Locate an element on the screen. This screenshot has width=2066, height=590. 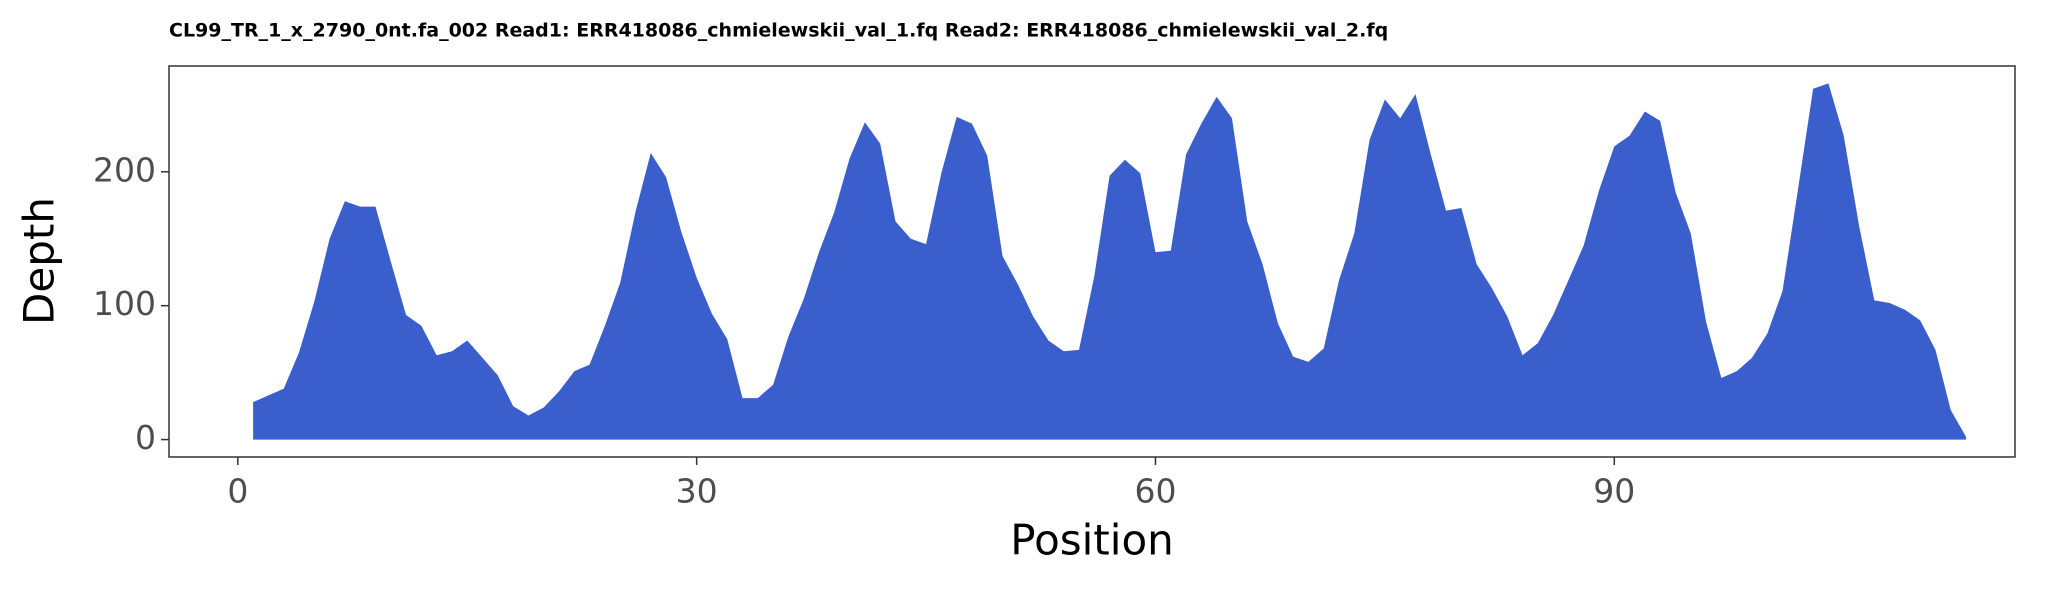
y-tick-label: 200 is located at coordinates (124, 169).